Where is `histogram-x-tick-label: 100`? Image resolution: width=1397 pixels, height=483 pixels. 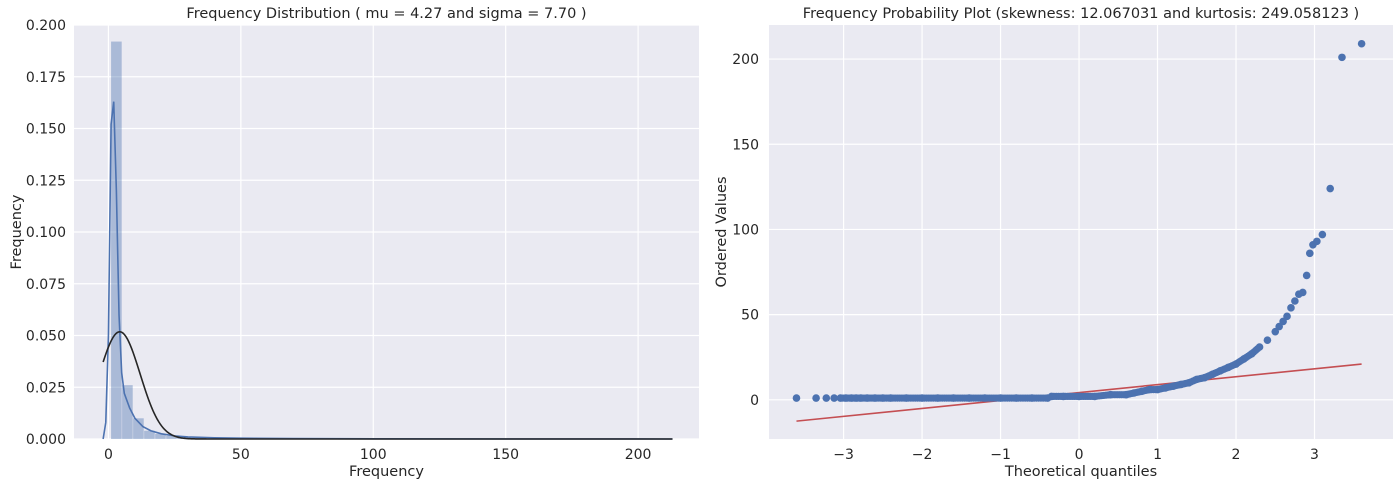
histogram-x-tick-label: 100 is located at coordinates (373, 455).